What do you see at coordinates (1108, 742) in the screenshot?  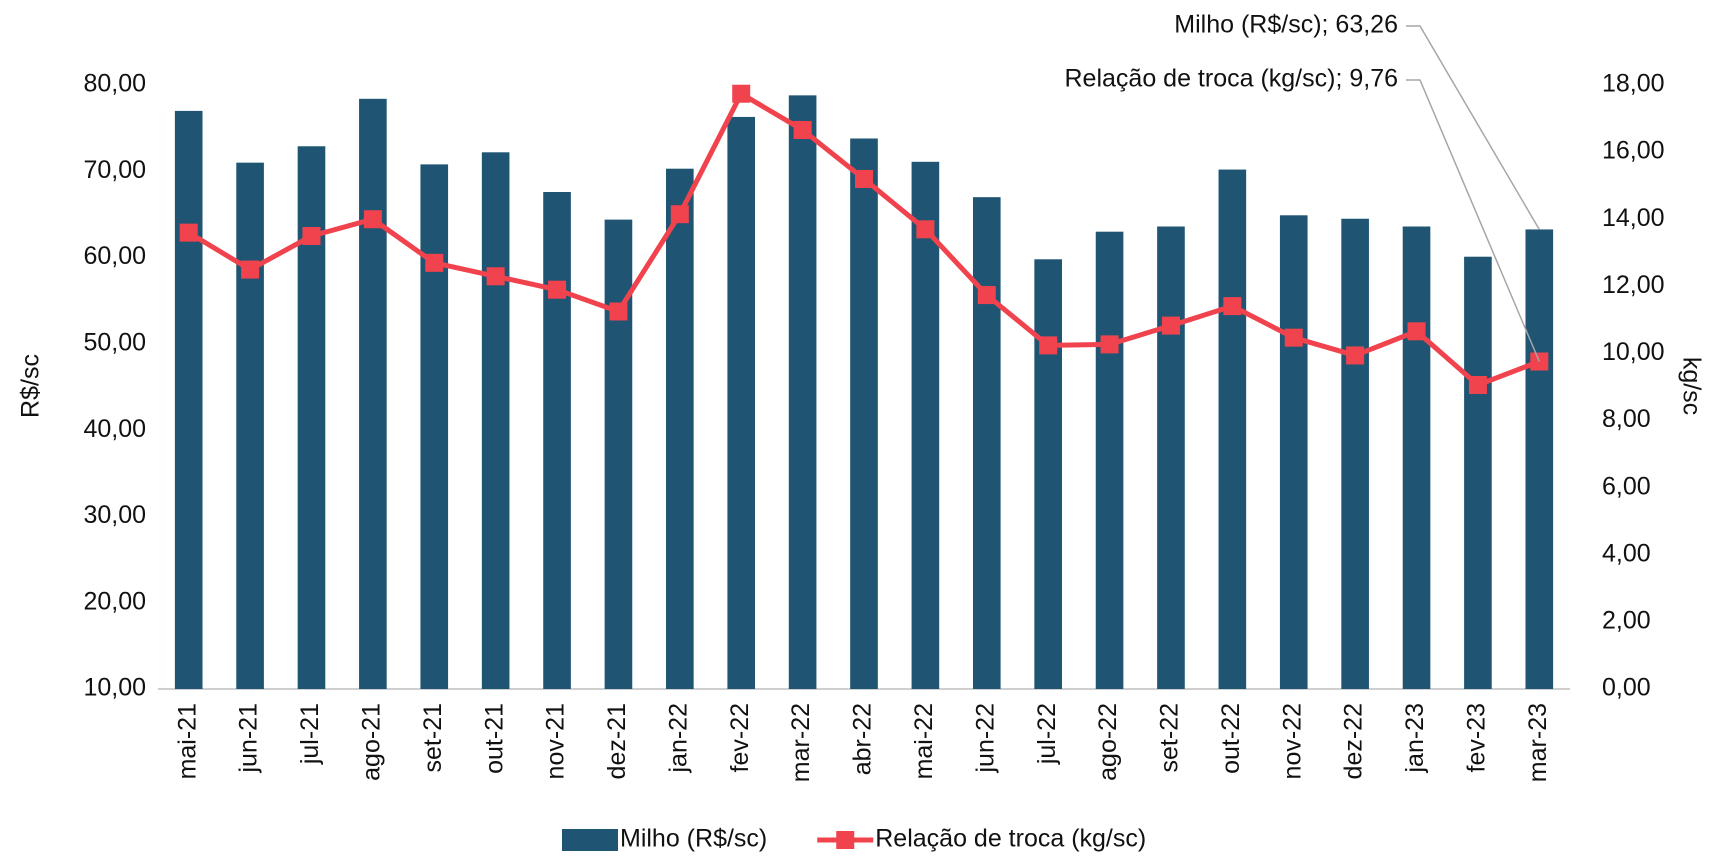 I see `x-tick-label: ago-22` at bounding box center [1108, 742].